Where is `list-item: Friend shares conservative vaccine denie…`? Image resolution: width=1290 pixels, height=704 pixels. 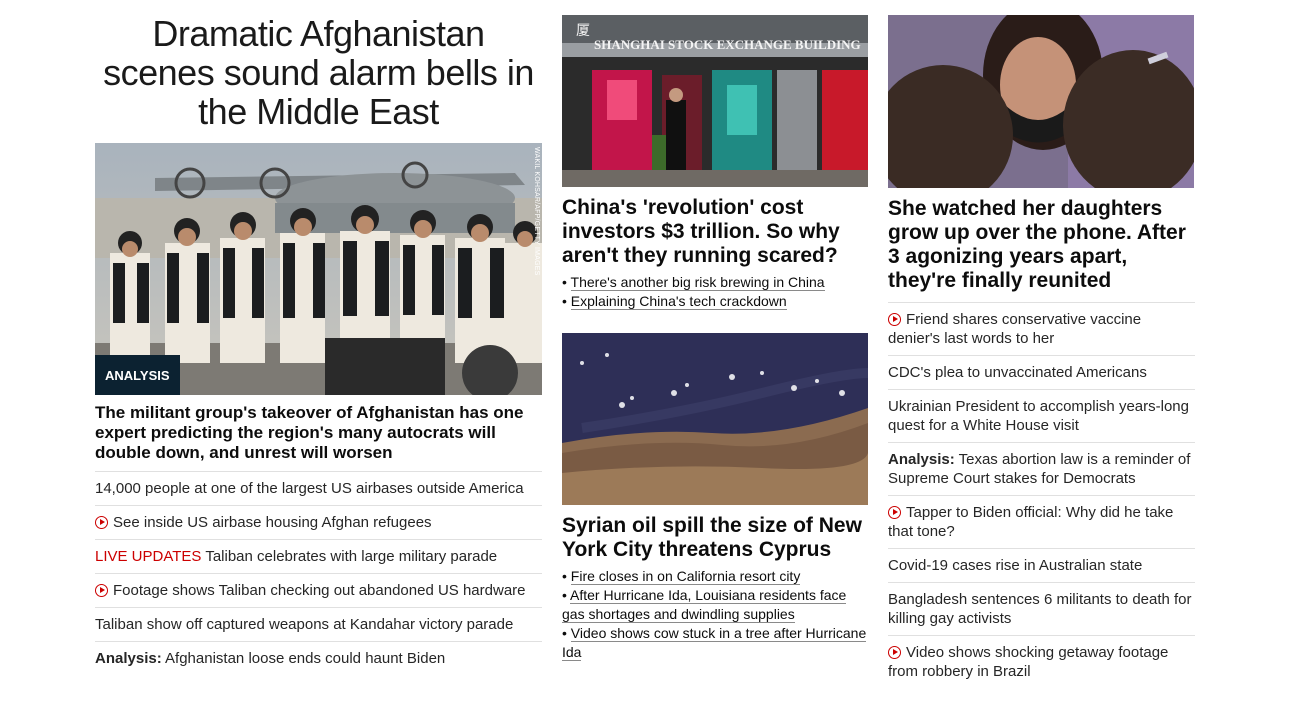 list-item: Friend shares conservative vaccine denie… is located at coordinates (1041, 328).